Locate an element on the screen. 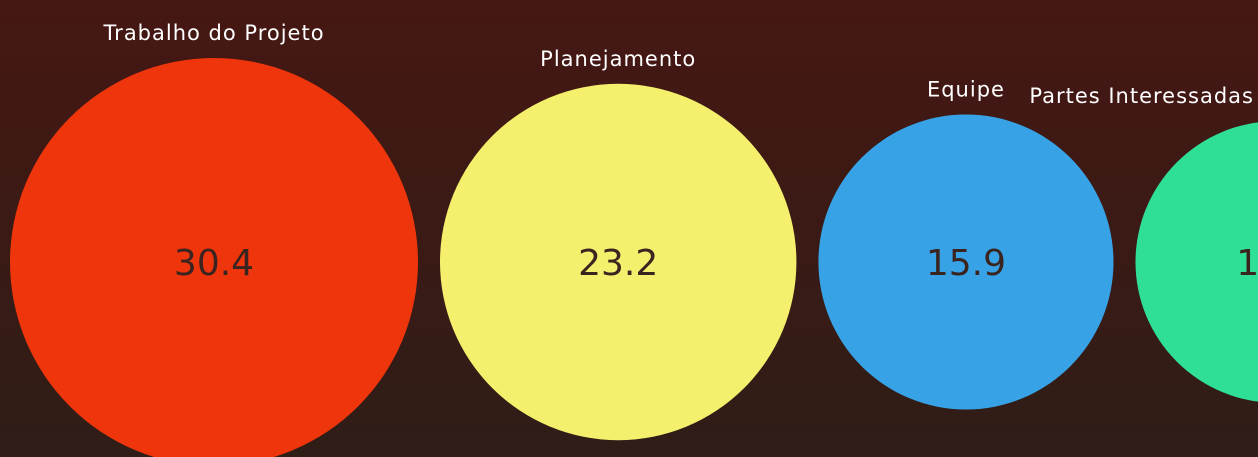 The image size is (1258, 457). bubble-value-label: 23.2 is located at coordinates (618, 263).